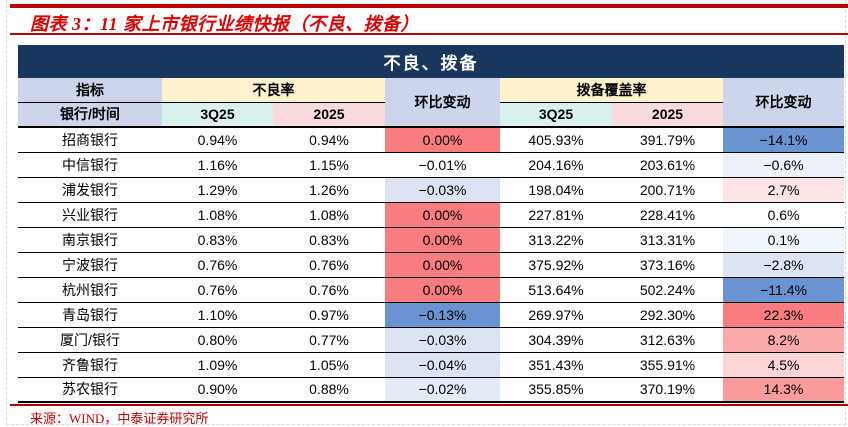 The width and height of the screenshot is (848, 427). What do you see at coordinates (667, 190) in the screenshot?
I see `cov-2025-value: 200.71%` at bounding box center [667, 190].